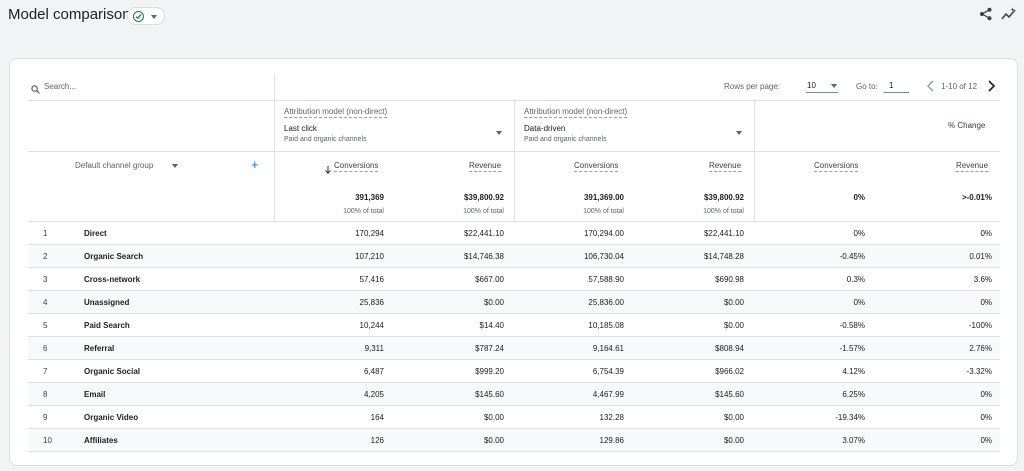  Describe the element at coordinates (986, 16) in the screenshot. I see `share-icon` at that location.